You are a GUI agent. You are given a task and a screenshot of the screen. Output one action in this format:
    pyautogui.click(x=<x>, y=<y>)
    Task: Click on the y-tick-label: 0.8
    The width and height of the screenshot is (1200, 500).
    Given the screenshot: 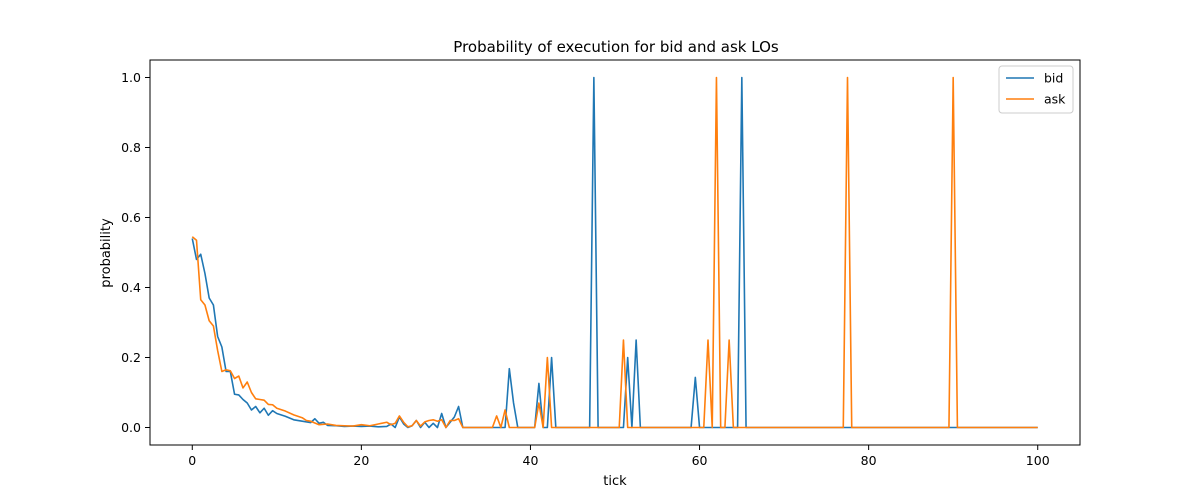 What is the action you would take?
    pyautogui.click(x=131, y=147)
    